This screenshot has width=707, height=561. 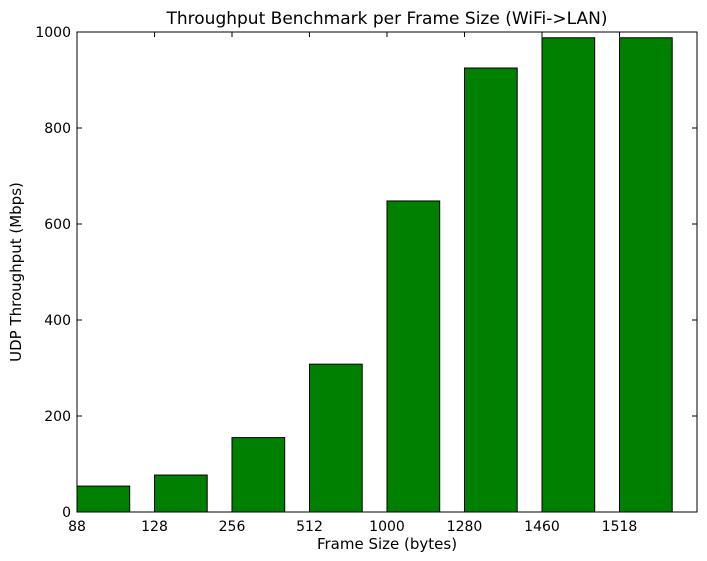 I want to click on x-tick-label: 512, so click(x=309, y=527).